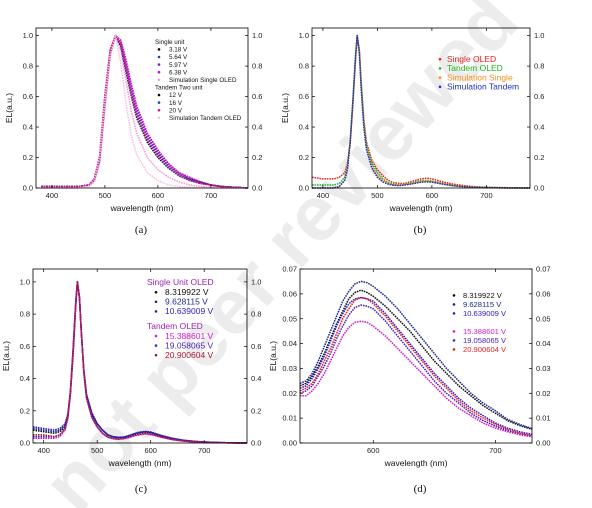 The height and width of the screenshot is (508, 592). What do you see at coordinates (289, 343) in the screenshot?
I see `y-tick-label: 0.04` at bounding box center [289, 343].